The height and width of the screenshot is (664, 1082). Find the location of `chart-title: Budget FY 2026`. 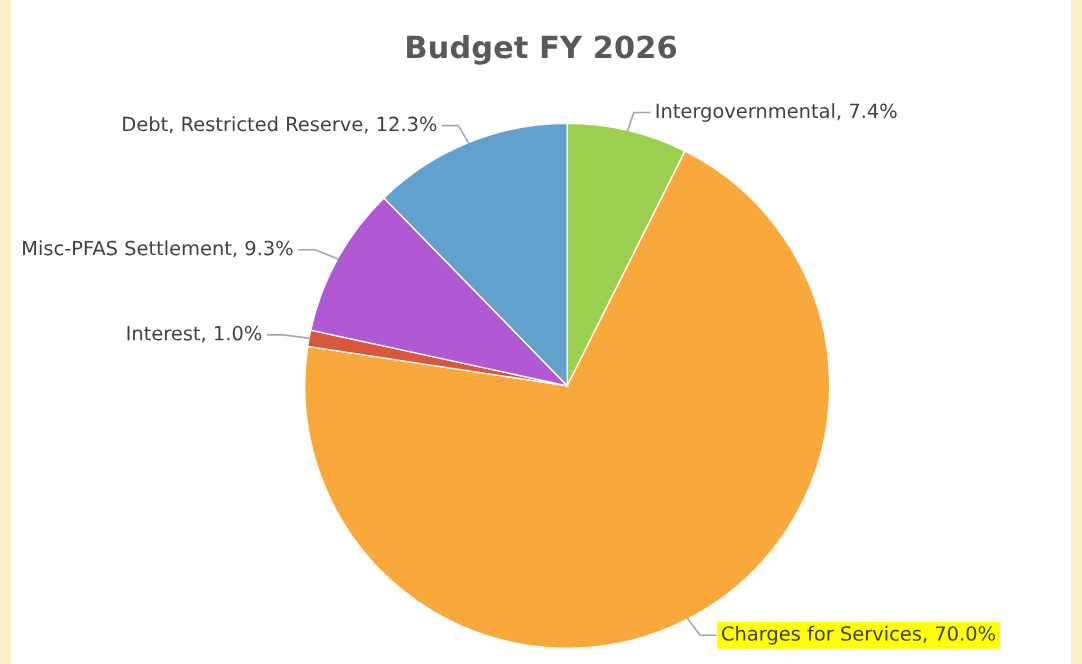

chart-title: Budget FY 2026 is located at coordinates (542, 49).